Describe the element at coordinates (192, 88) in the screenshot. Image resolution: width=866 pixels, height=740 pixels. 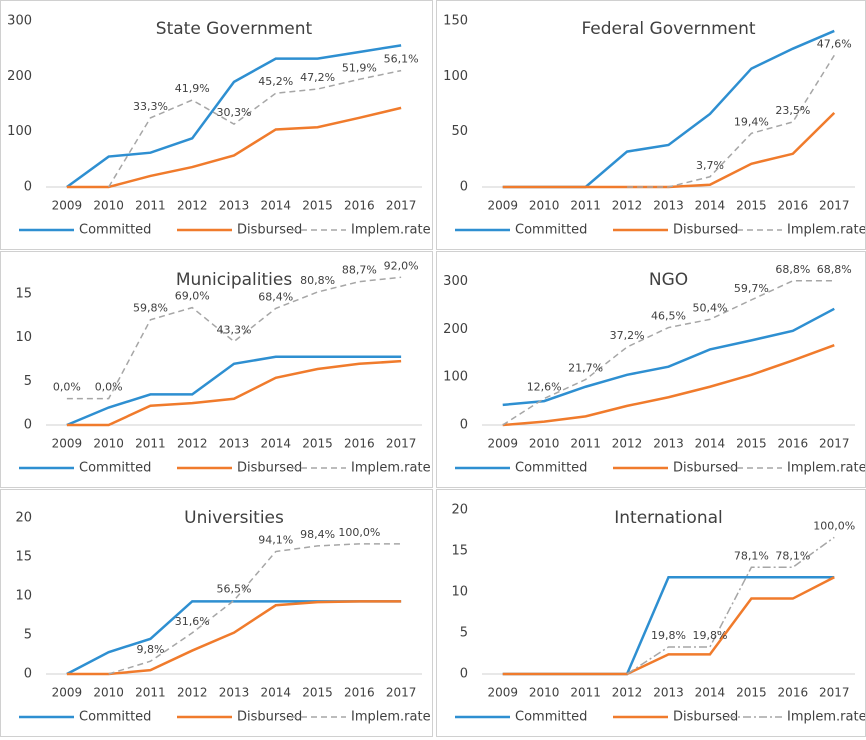
I see `data-label: 41,9%` at that location.